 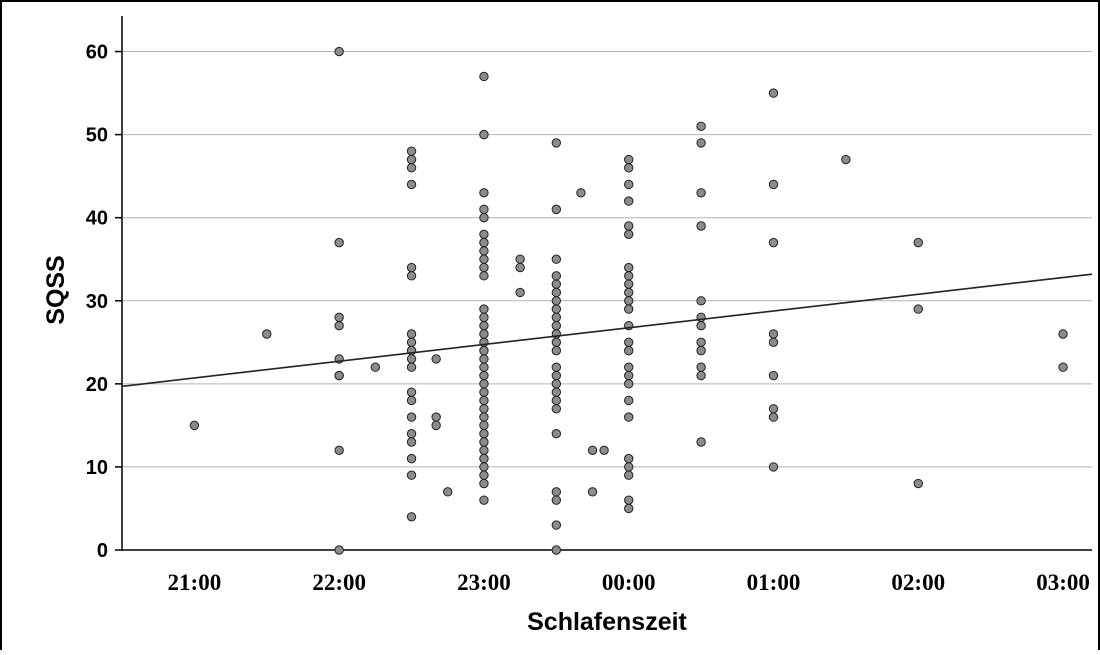 I want to click on x-tick-labels: 21:00 22:00 23:00 00:00 01:00 02:00 03:00, so click(x=629, y=582).